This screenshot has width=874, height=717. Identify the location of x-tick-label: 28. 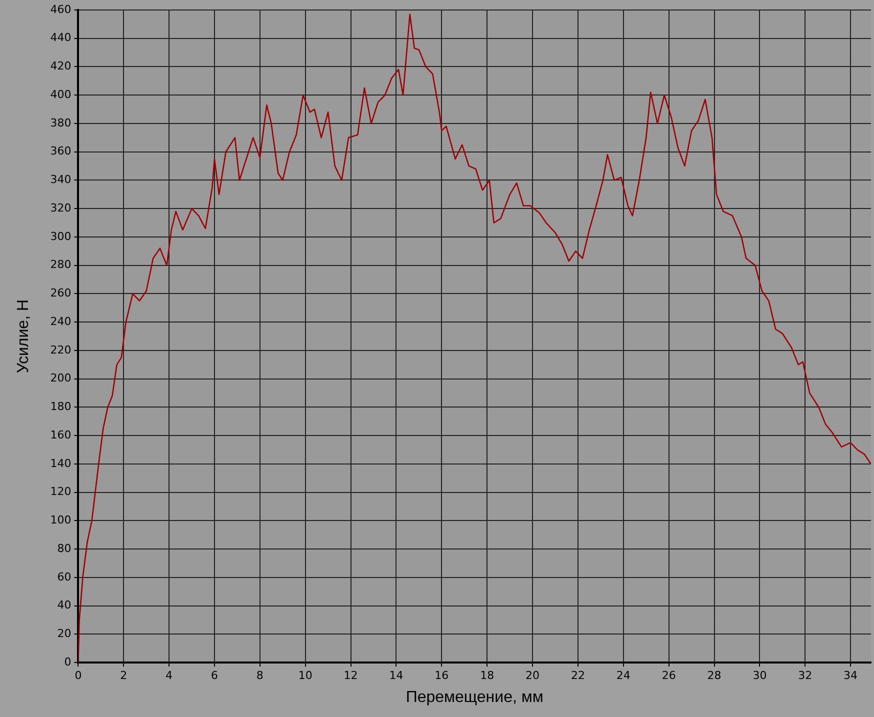
(714, 675).